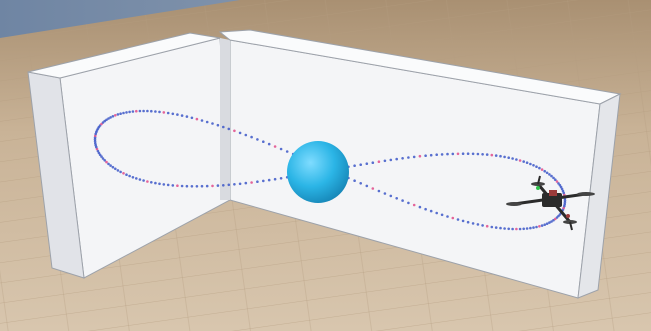  What do you see at coordinates (599, 196) in the screenshot?
I see `main-wall-end` at bounding box center [599, 196].